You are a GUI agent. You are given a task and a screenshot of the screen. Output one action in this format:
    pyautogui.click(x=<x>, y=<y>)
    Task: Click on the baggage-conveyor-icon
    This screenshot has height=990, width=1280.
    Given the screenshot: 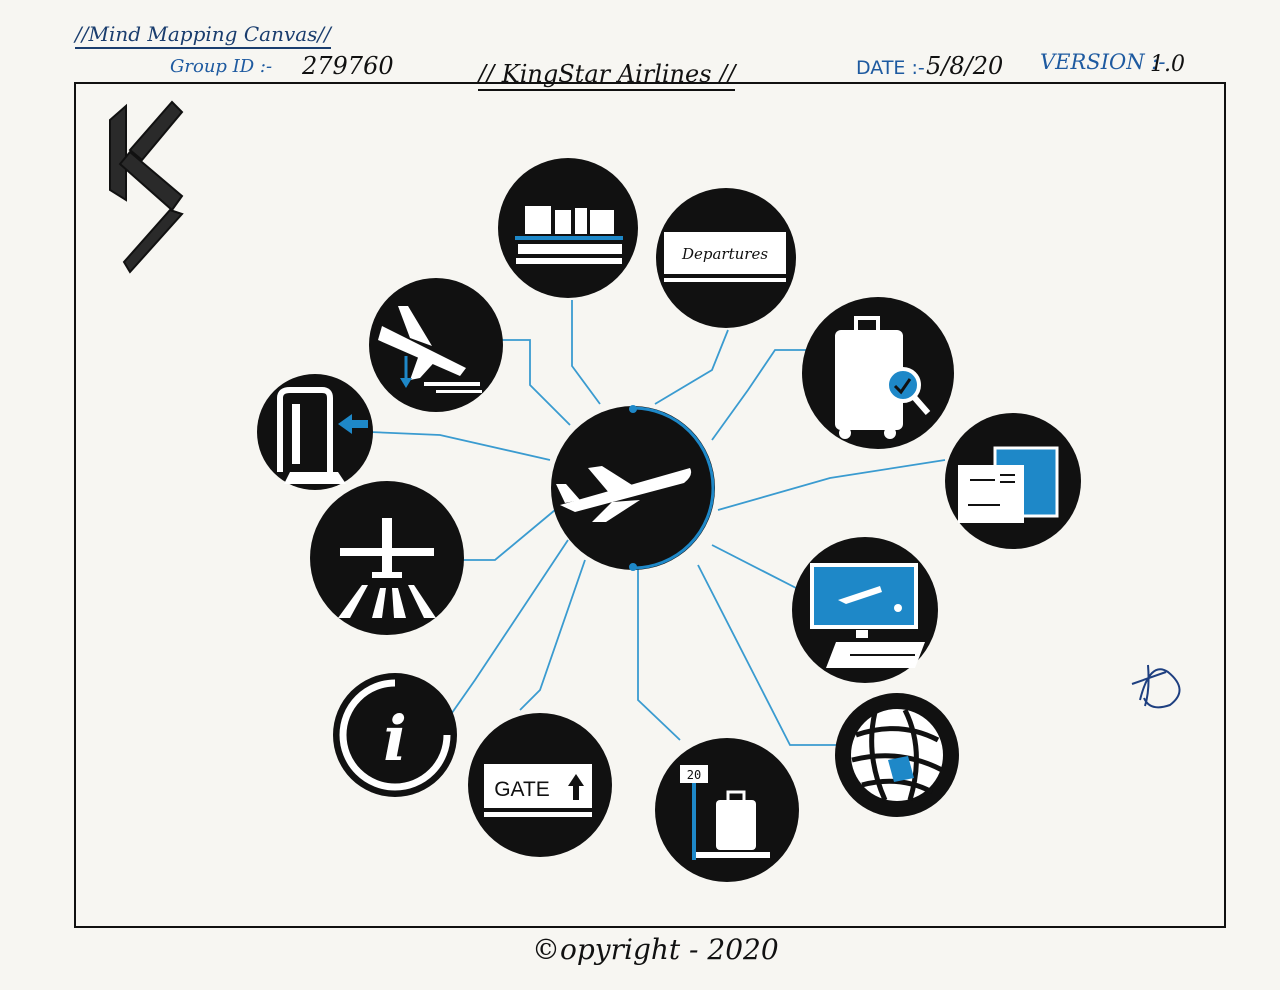 What is the action you would take?
    pyautogui.click(x=569, y=235)
    